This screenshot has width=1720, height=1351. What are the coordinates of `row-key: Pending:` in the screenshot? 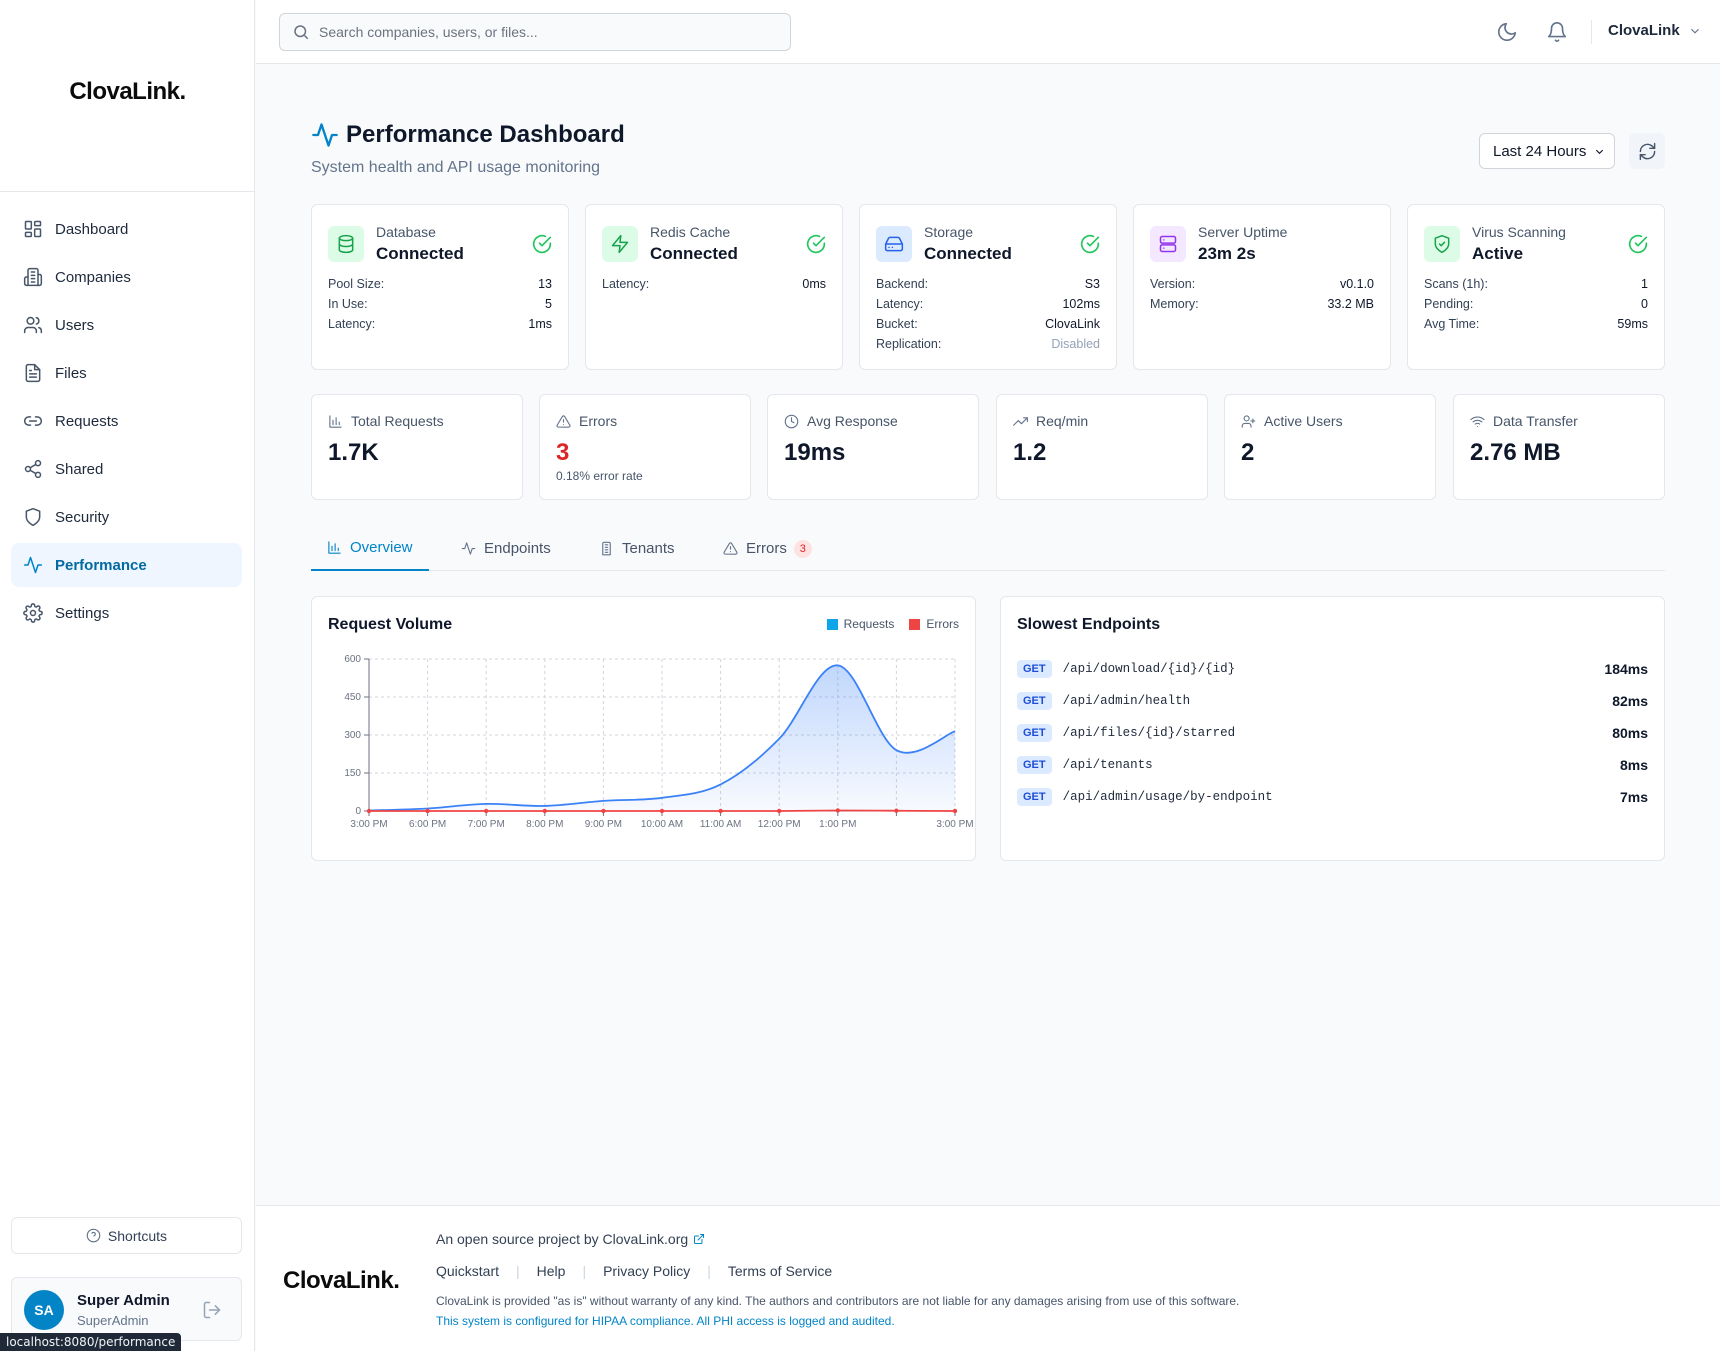 It's located at (1449, 304).